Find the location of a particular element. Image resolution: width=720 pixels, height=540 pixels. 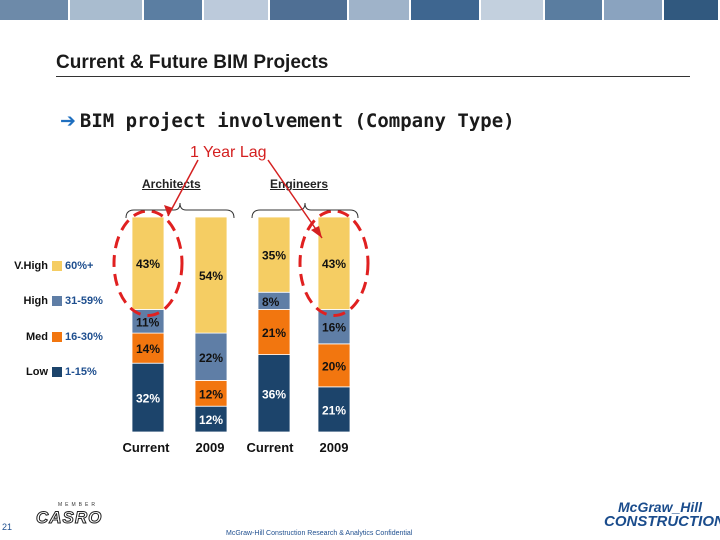

lag-label: 1 Year Lag is located at coordinates (228, 152).